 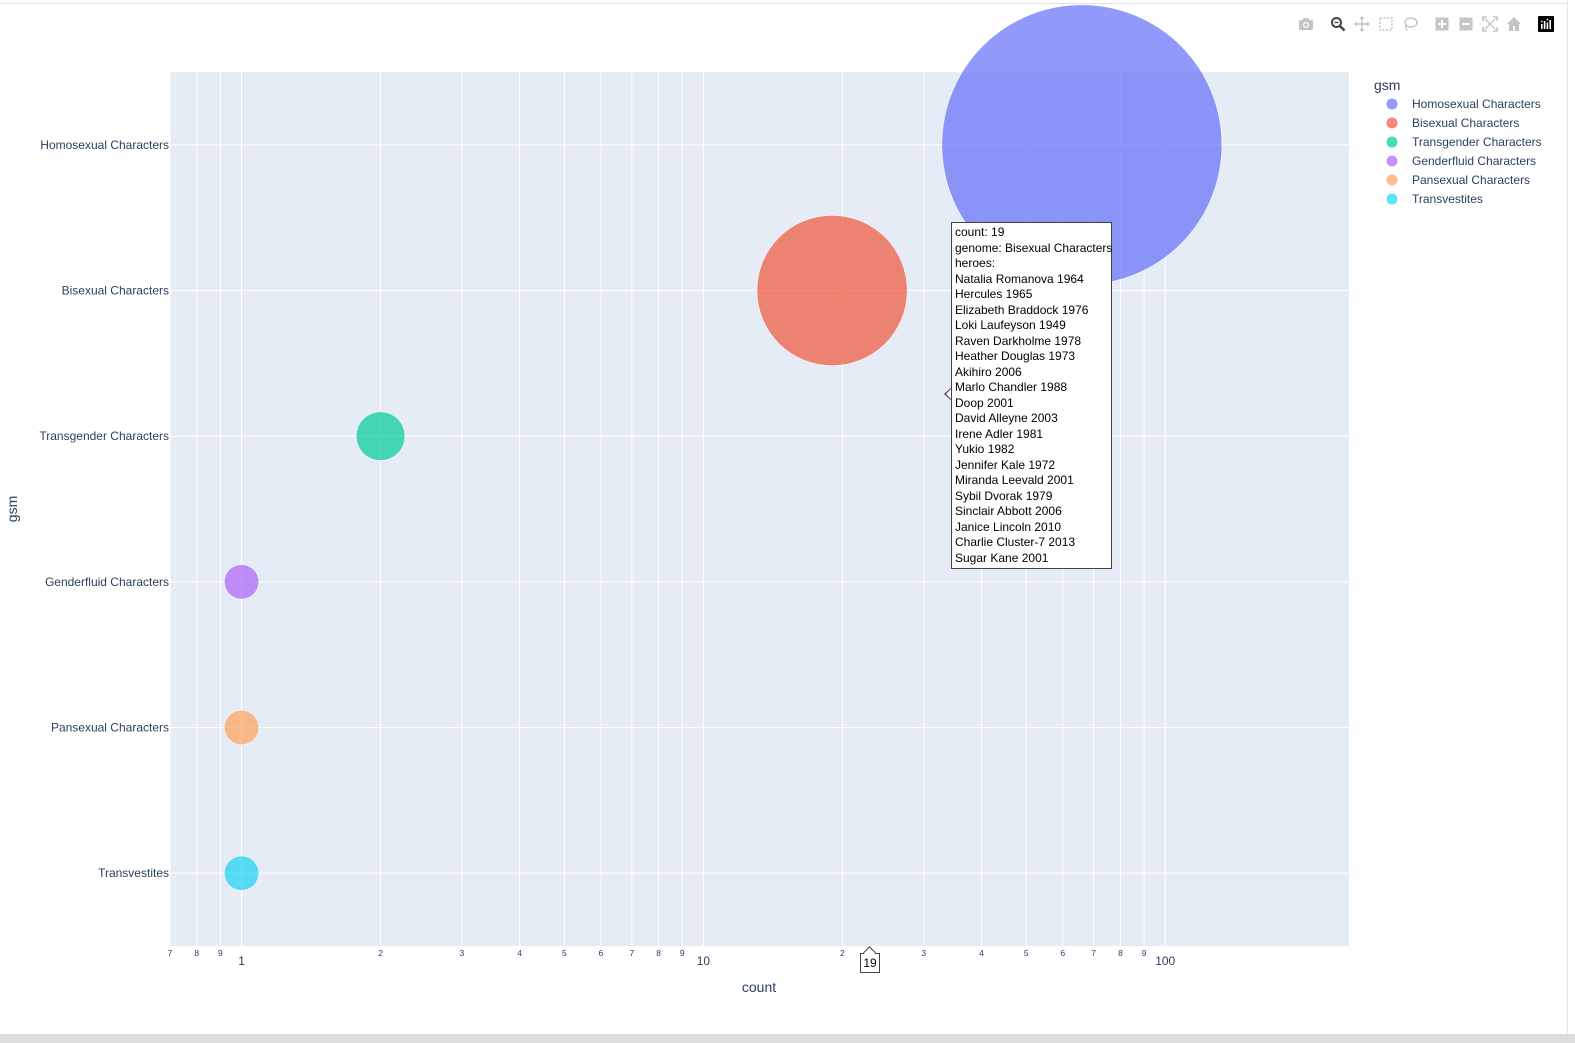 I want to click on tooltip-line: Sinclair Abbott 2006, so click(x=1008, y=511).